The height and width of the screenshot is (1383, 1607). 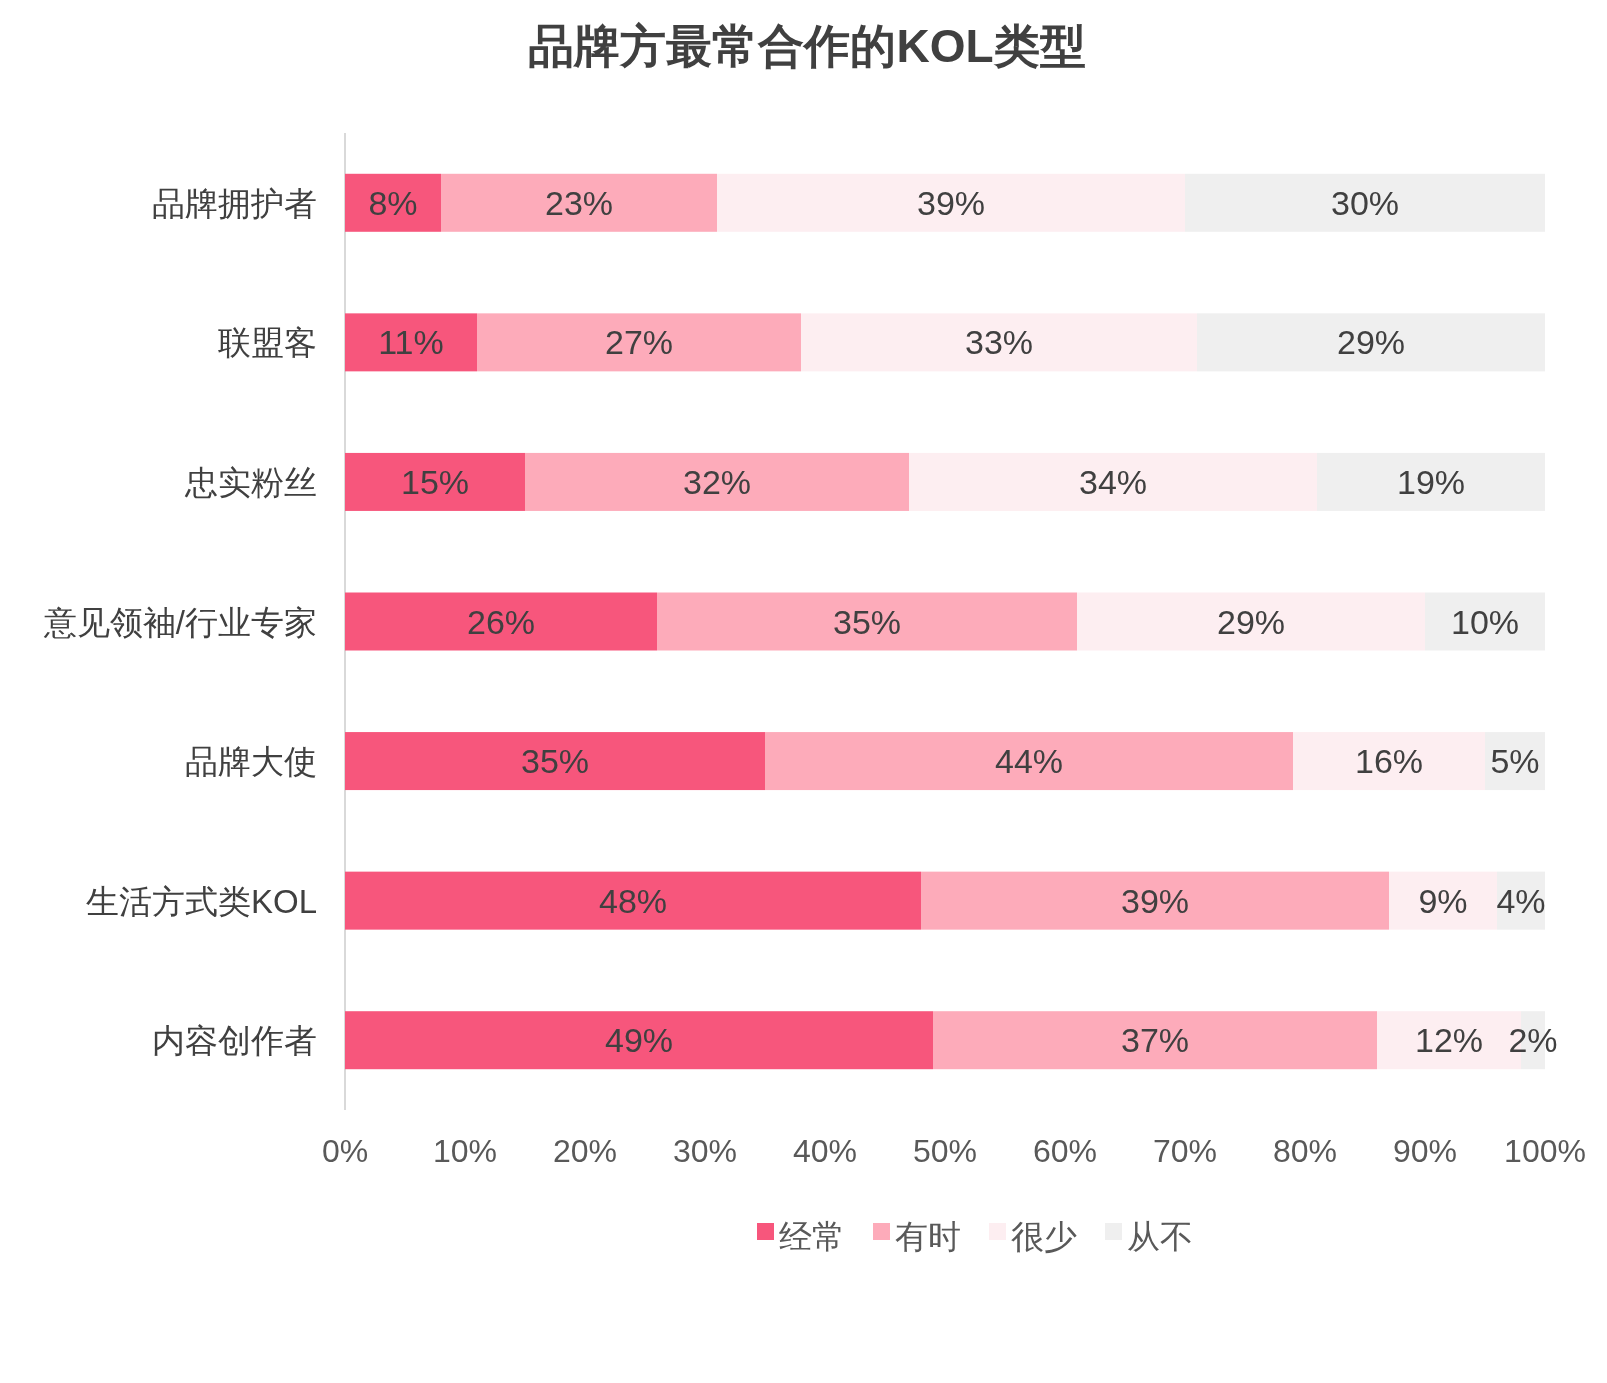 What do you see at coordinates (807, 46) in the screenshot?
I see `chart-title: 品牌方最常合作的KOL类型` at bounding box center [807, 46].